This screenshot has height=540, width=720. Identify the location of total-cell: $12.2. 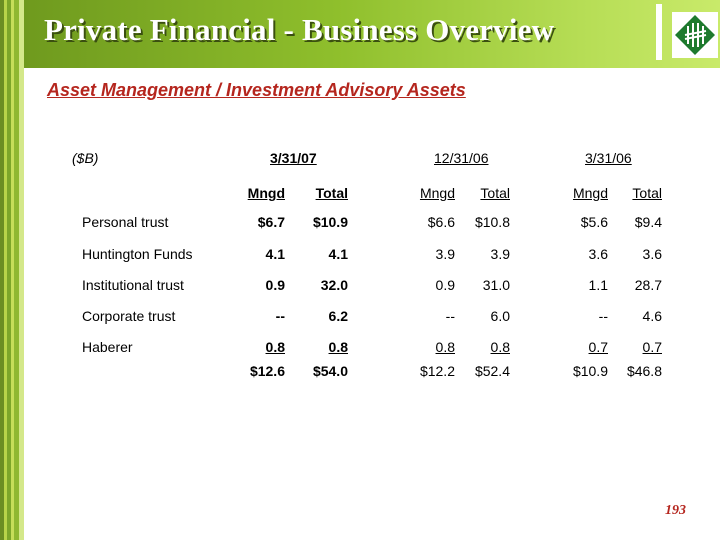
(437, 371).